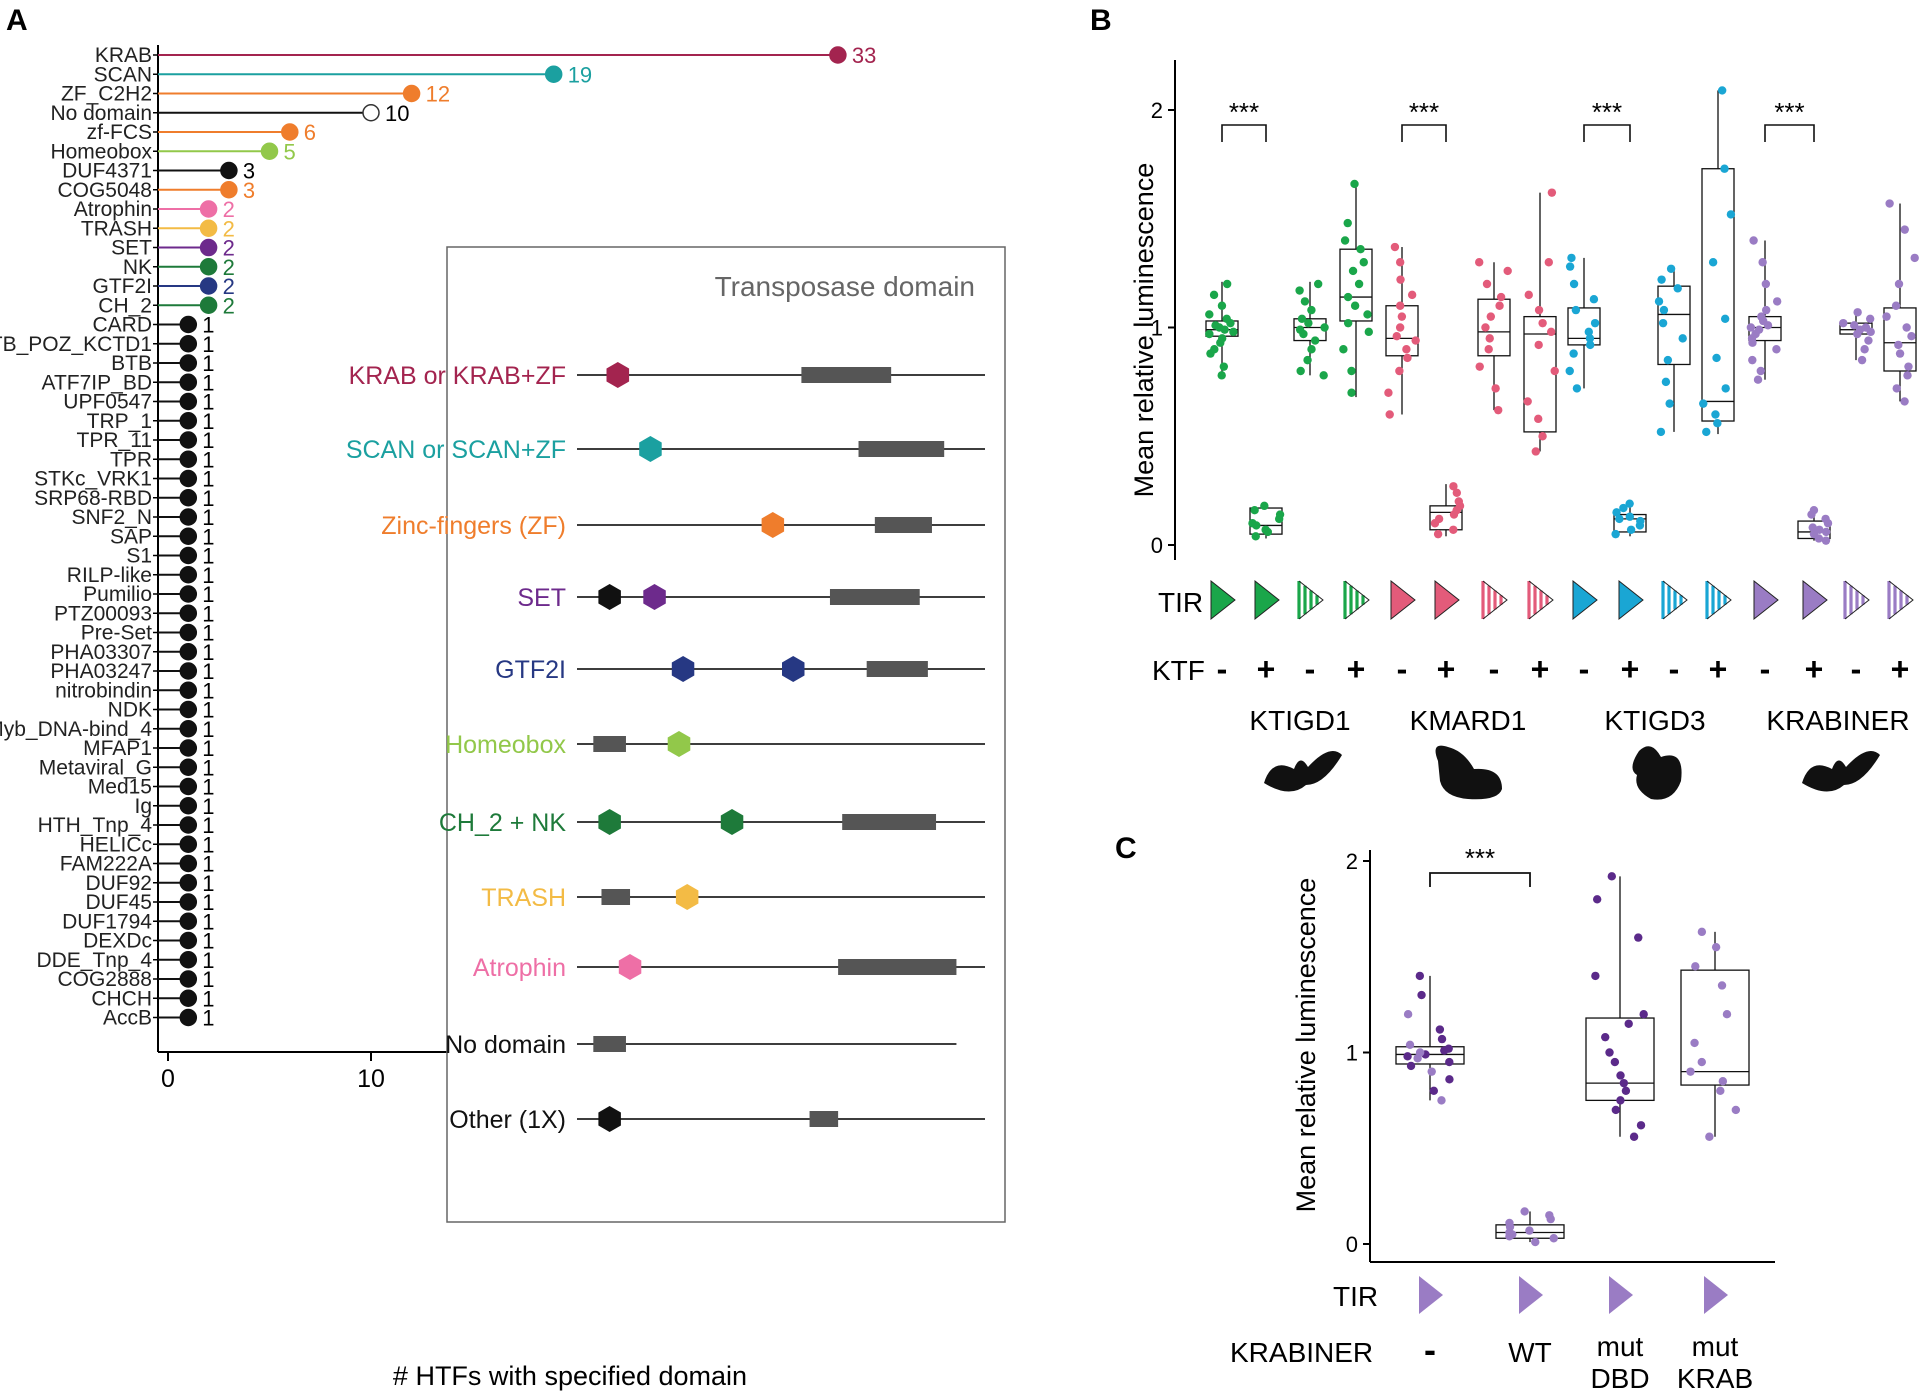 The image size is (1920, 1396). Describe the element at coordinates (93, 479) in the screenshot. I see `a-category-label: STKc_VRK1` at that location.